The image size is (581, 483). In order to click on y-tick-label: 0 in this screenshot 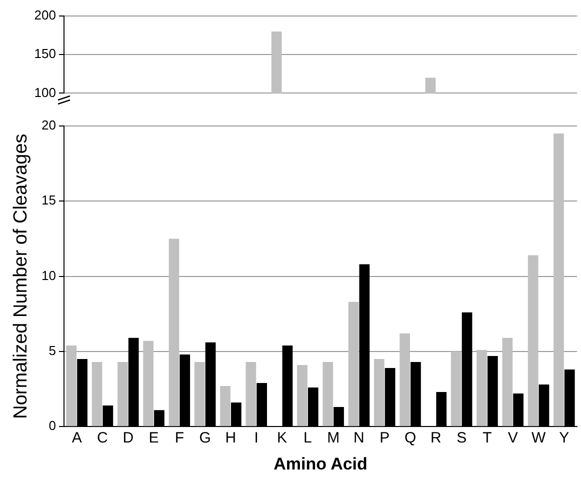, I will do `click(52, 426)`.